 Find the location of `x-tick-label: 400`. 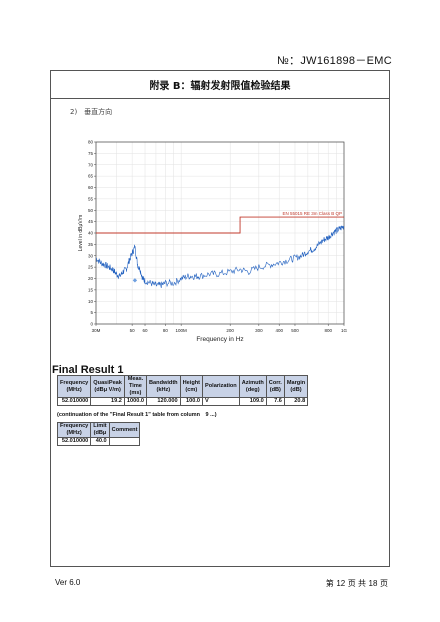

x-tick-label: 400 is located at coordinates (279, 330).